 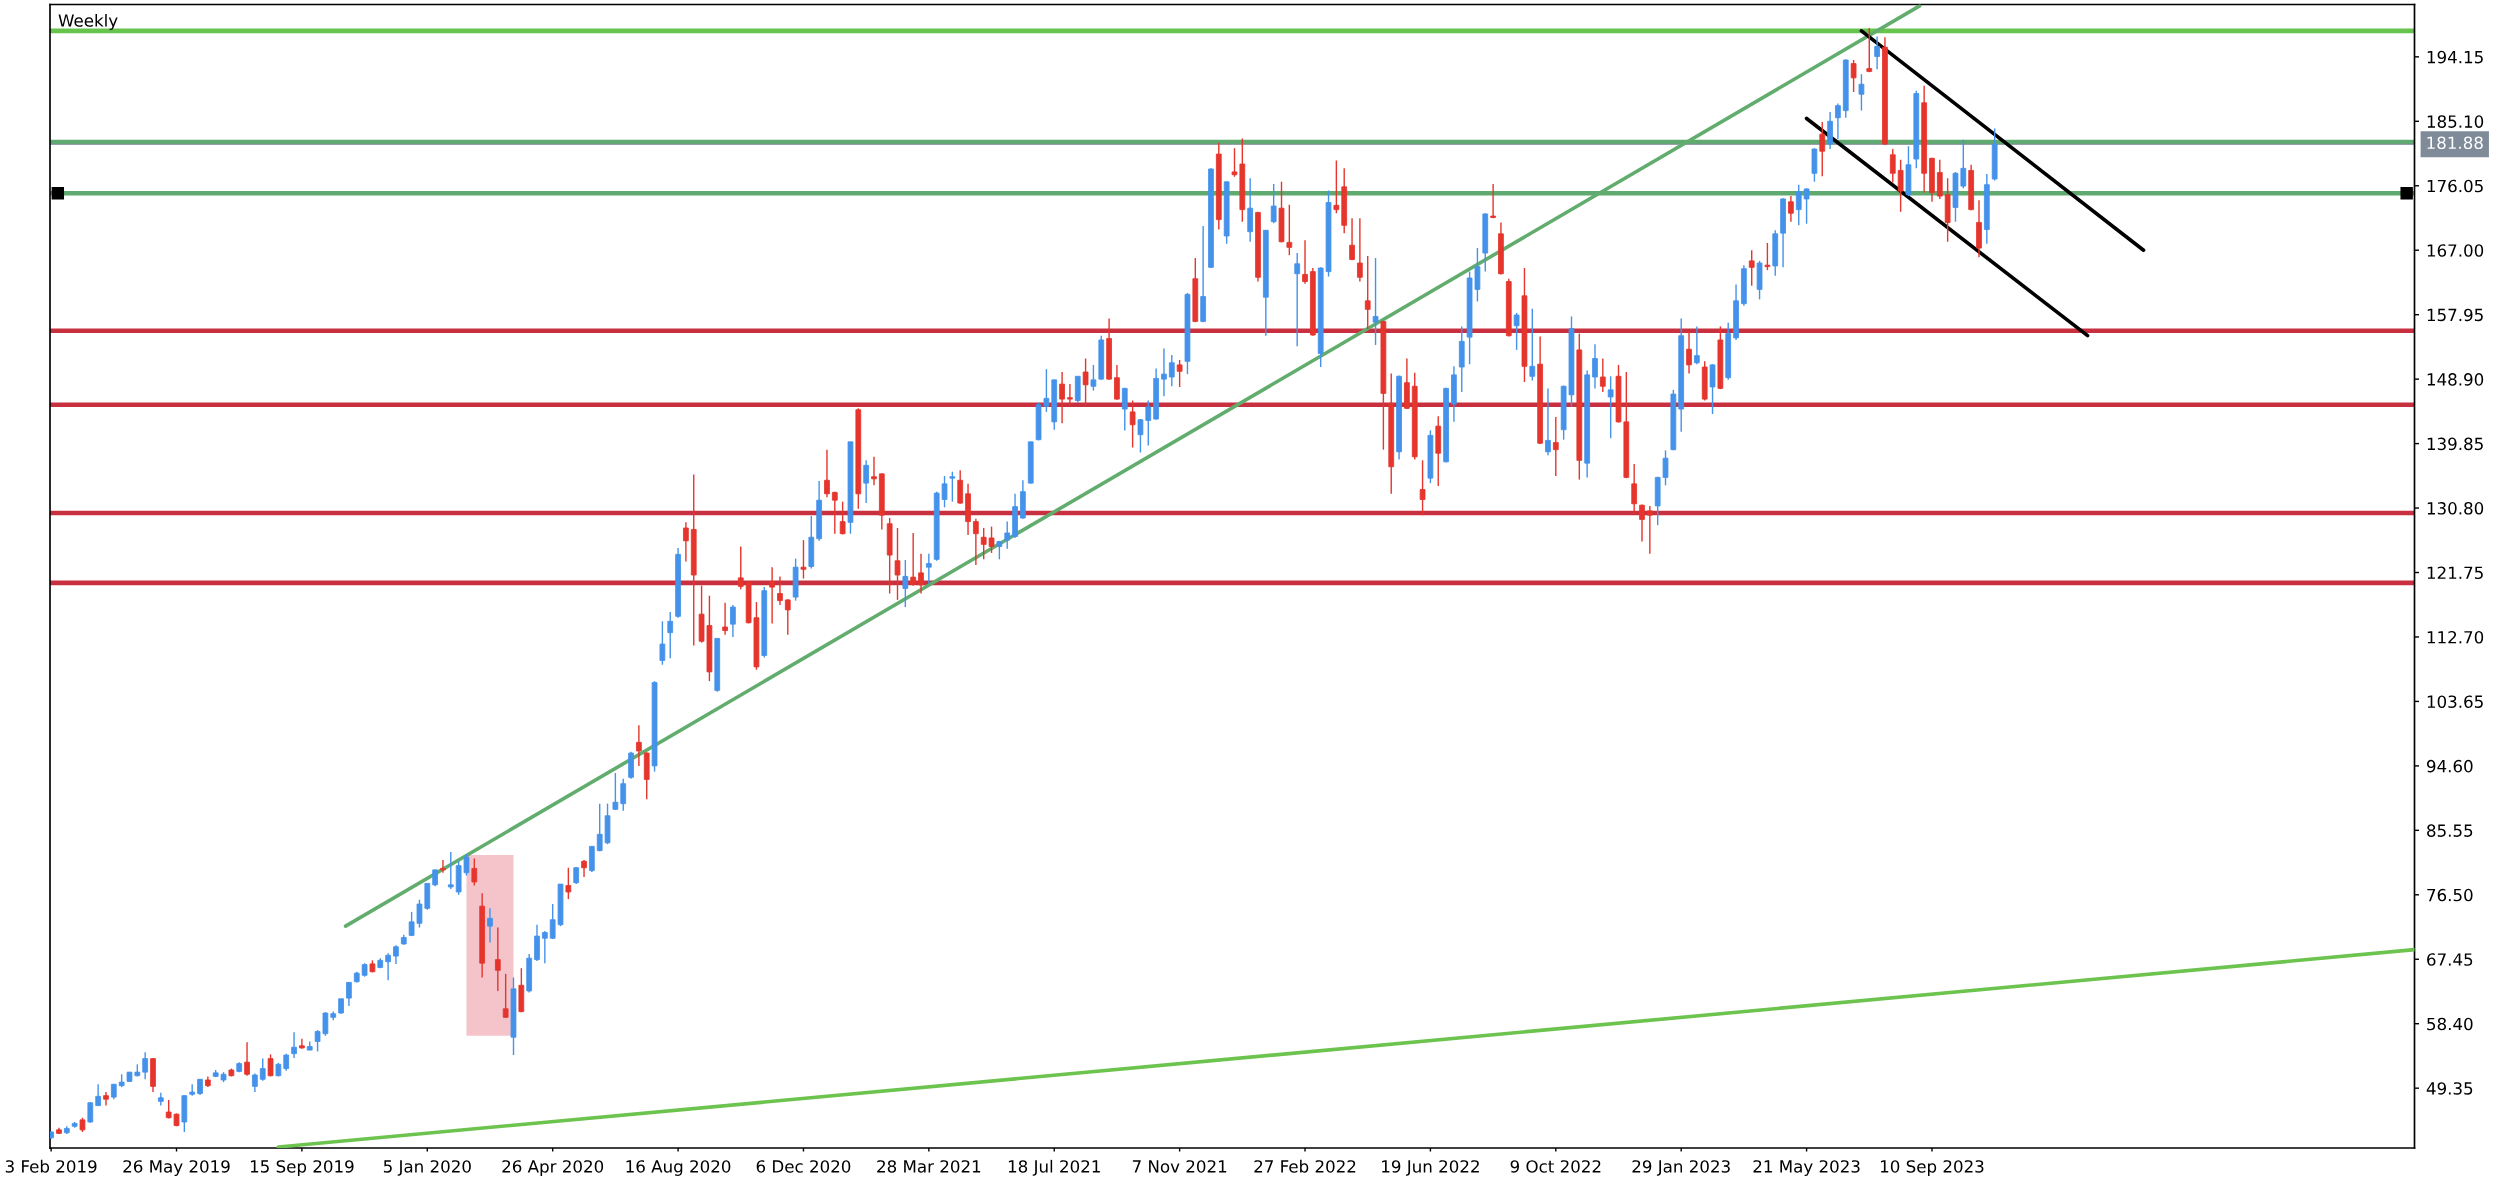 I want to click on x-tick-label: 18 Jul 2021, so click(x=1054, y=1167).